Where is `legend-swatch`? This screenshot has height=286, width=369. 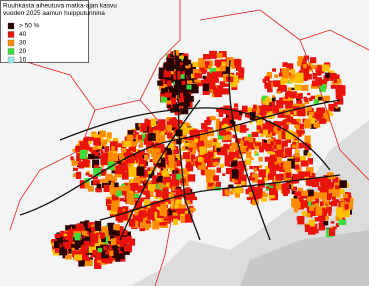
legend-swatch is located at coordinates (11, 26).